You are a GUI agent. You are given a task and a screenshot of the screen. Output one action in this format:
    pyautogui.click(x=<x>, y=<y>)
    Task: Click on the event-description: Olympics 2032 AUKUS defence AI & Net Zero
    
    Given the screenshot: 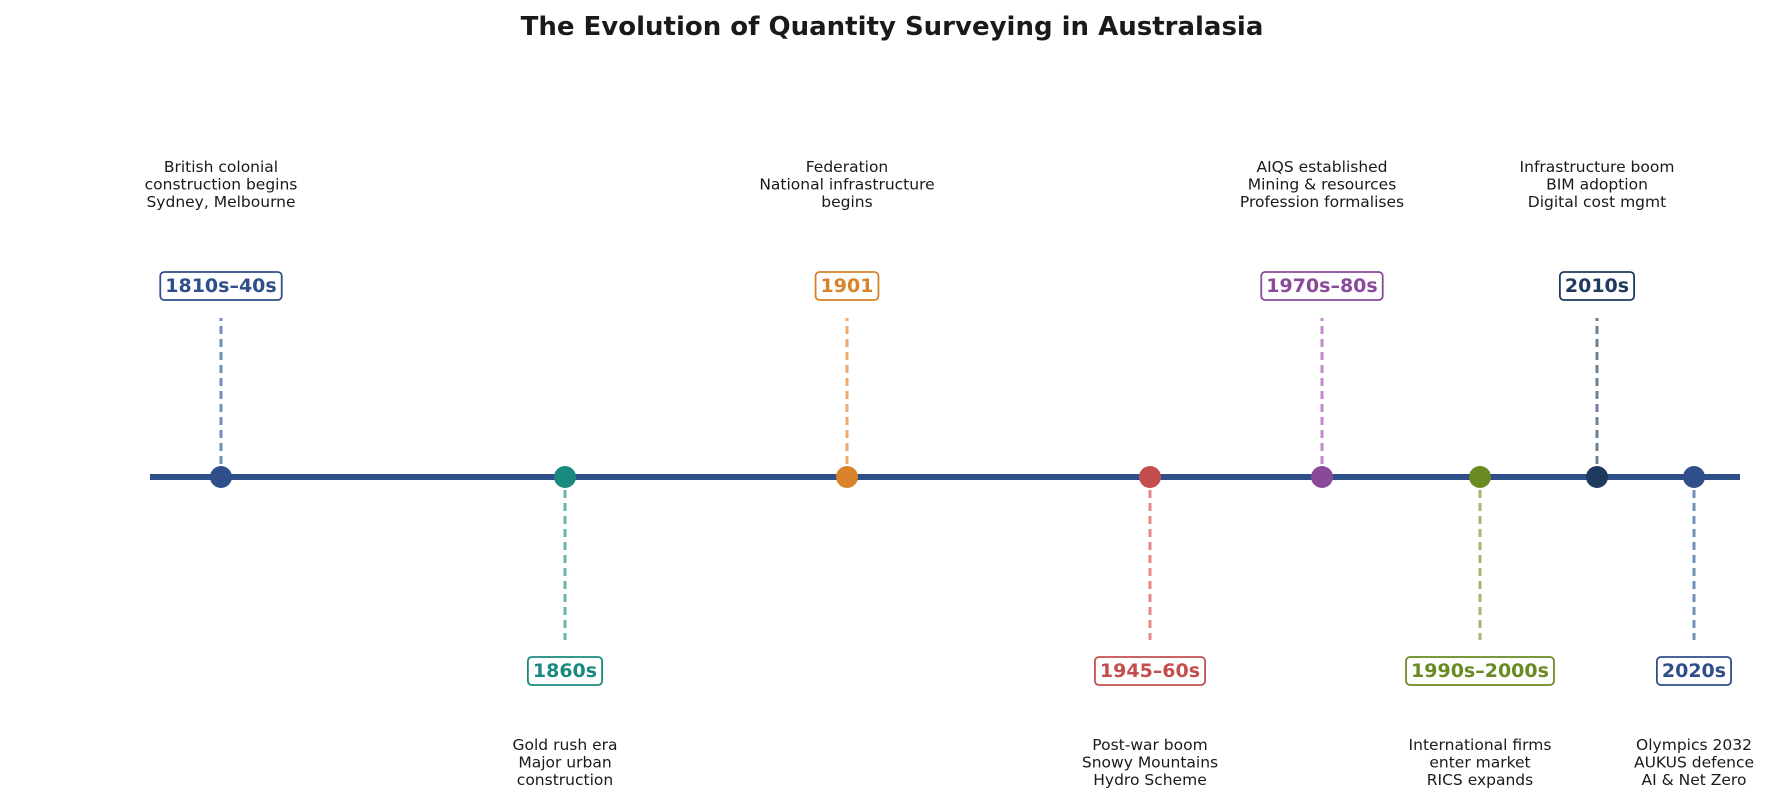 What is the action you would take?
    pyautogui.click(x=1694, y=762)
    